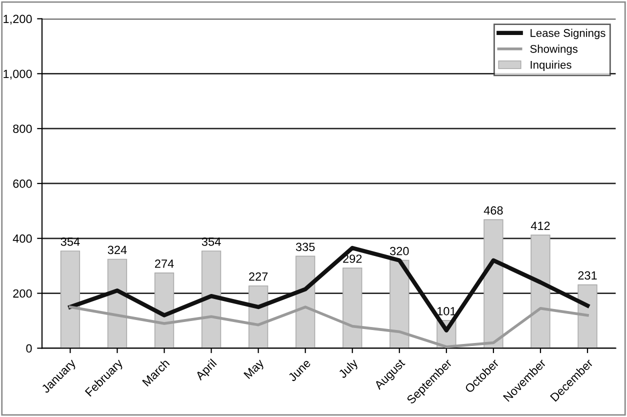 This screenshot has width=627, height=417. Describe the element at coordinates (305, 247) in the screenshot. I see `data-label: 335` at that location.